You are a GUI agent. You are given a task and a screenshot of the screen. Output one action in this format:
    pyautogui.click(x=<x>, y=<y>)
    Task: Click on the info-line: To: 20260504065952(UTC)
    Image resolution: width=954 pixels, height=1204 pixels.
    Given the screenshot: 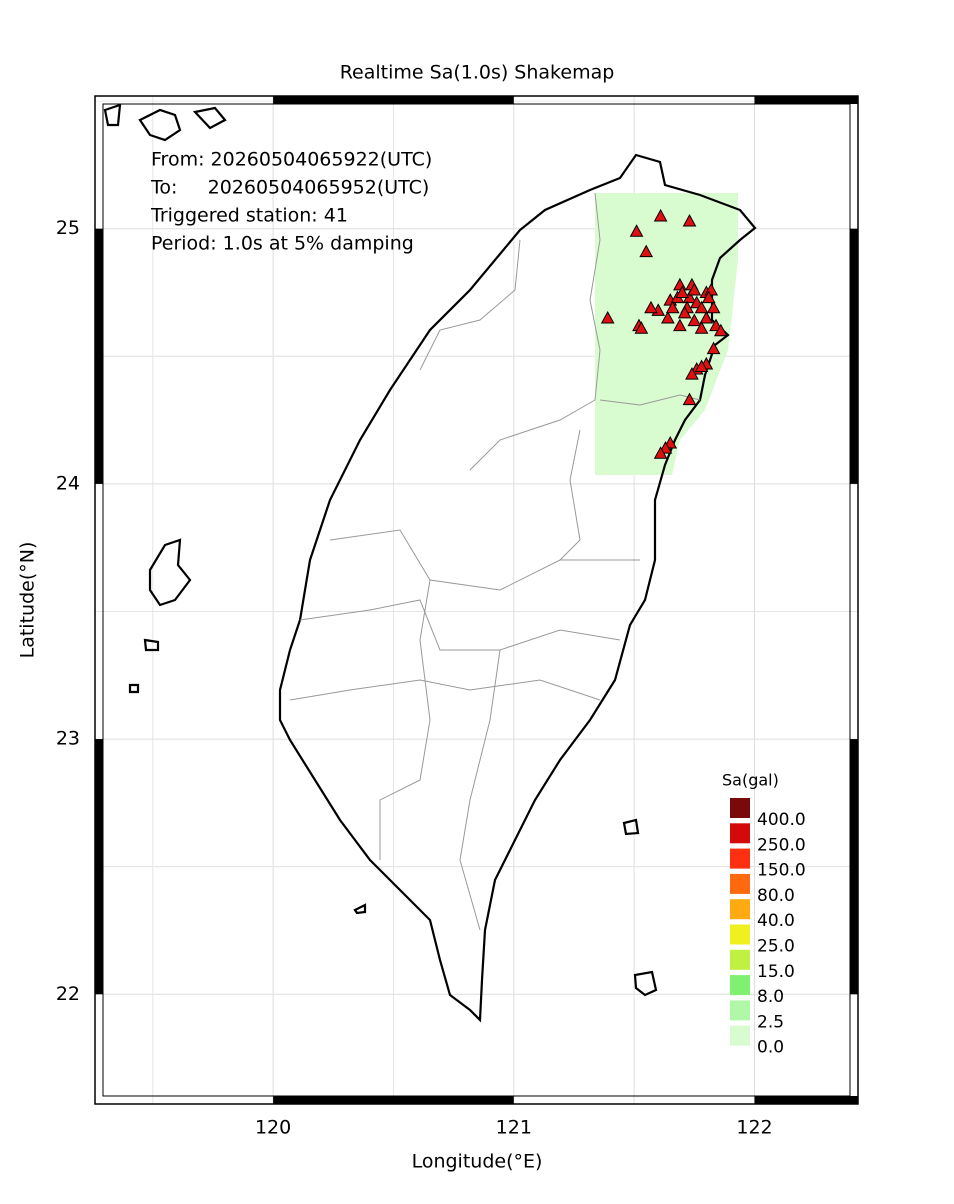 What is the action you would take?
    pyautogui.click(x=289, y=188)
    